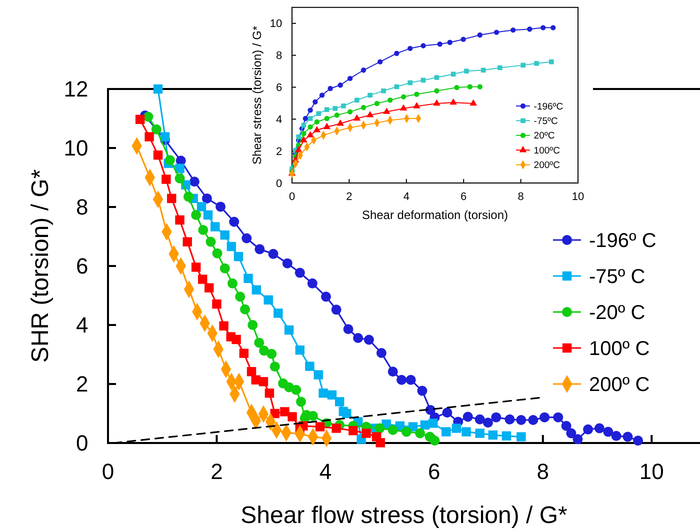 The width and height of the screenshot is (700, 530). I want to click on y-tick-label: 10, so click(76, 148).